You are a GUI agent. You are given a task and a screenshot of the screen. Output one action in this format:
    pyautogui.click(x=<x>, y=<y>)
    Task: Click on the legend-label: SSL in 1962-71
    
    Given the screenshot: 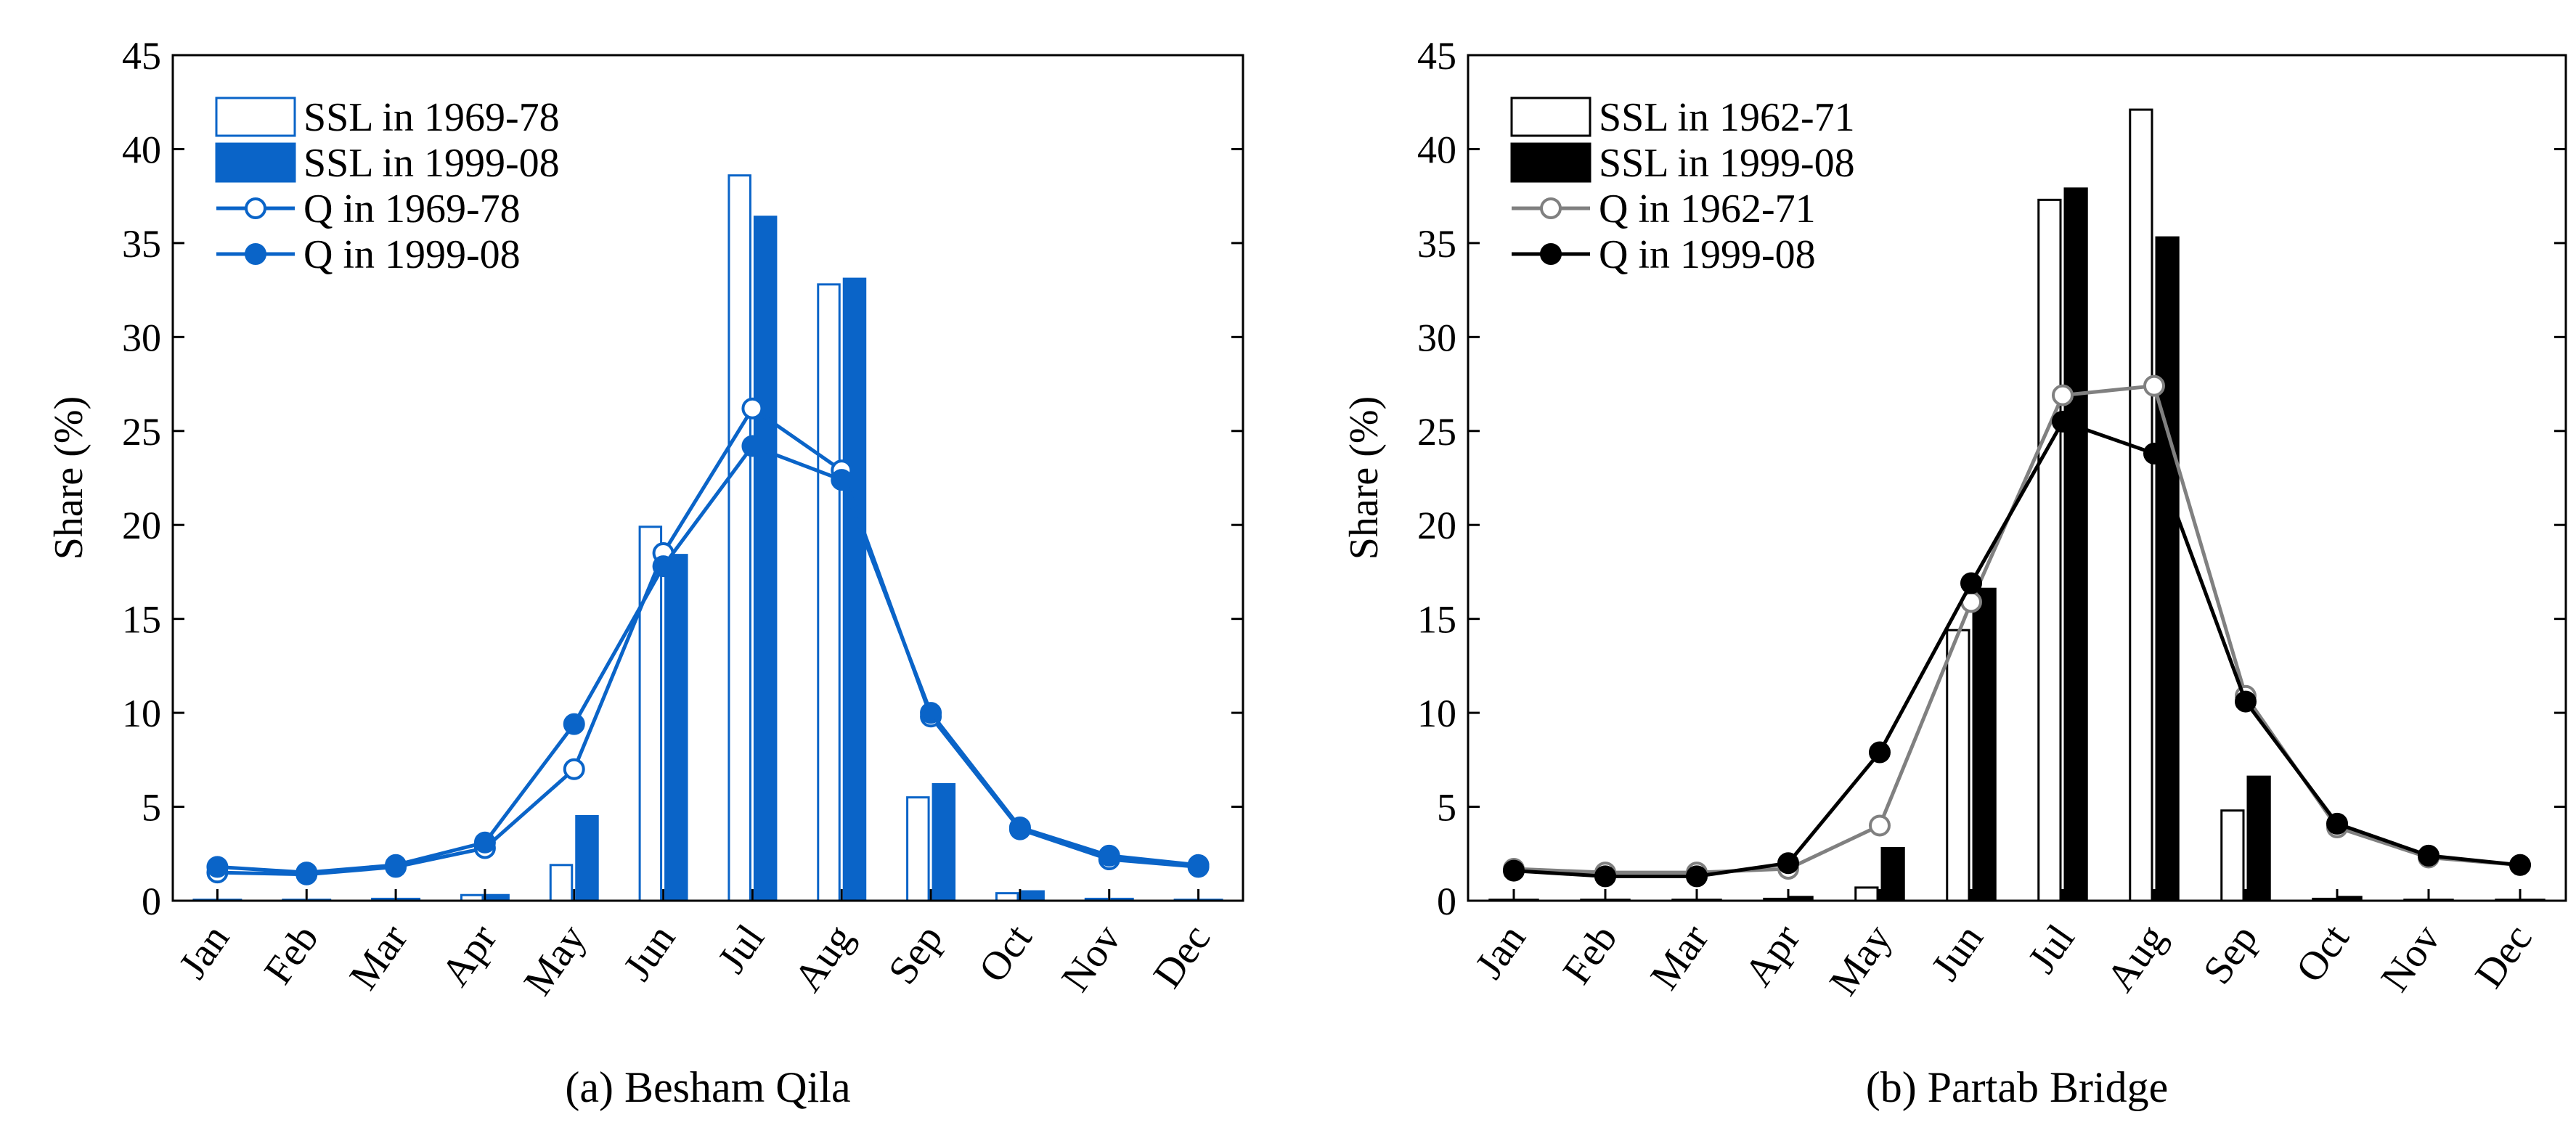 What is the action you would take?
    pyautogui.click(x=1727, y=117)
    